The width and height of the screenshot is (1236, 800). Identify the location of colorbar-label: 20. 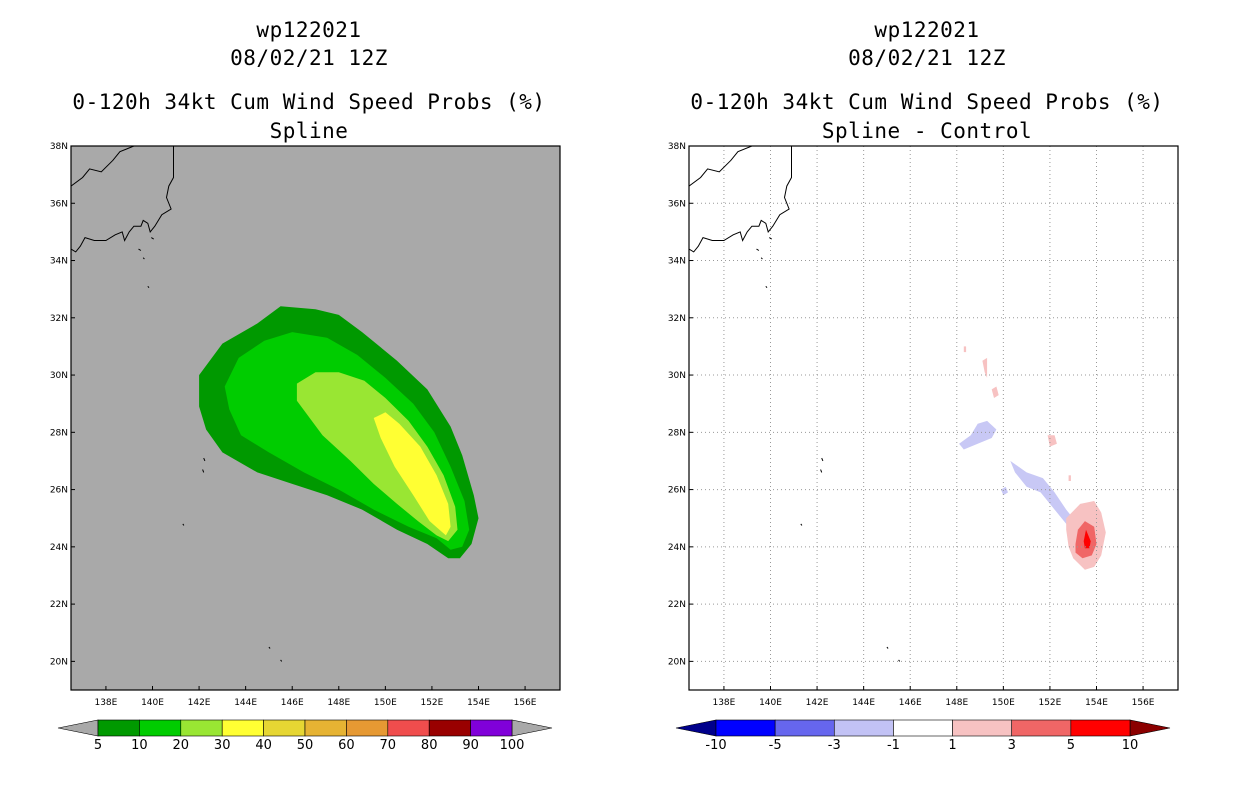
(181, 745).